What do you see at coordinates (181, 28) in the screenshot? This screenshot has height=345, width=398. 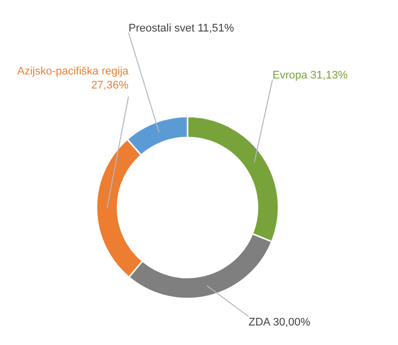 I see `slice-label: Preostali svet 11,51%` at bounding box center [181, 28].